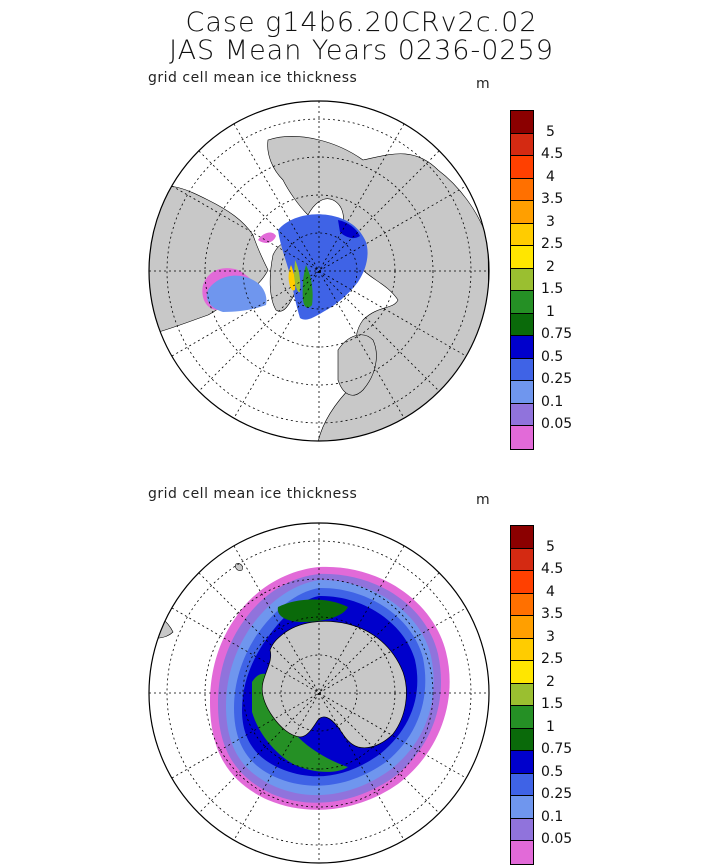  Describe the element at coordinates (334, 684) in the screenshot. I see `land-antarctica` at that location.